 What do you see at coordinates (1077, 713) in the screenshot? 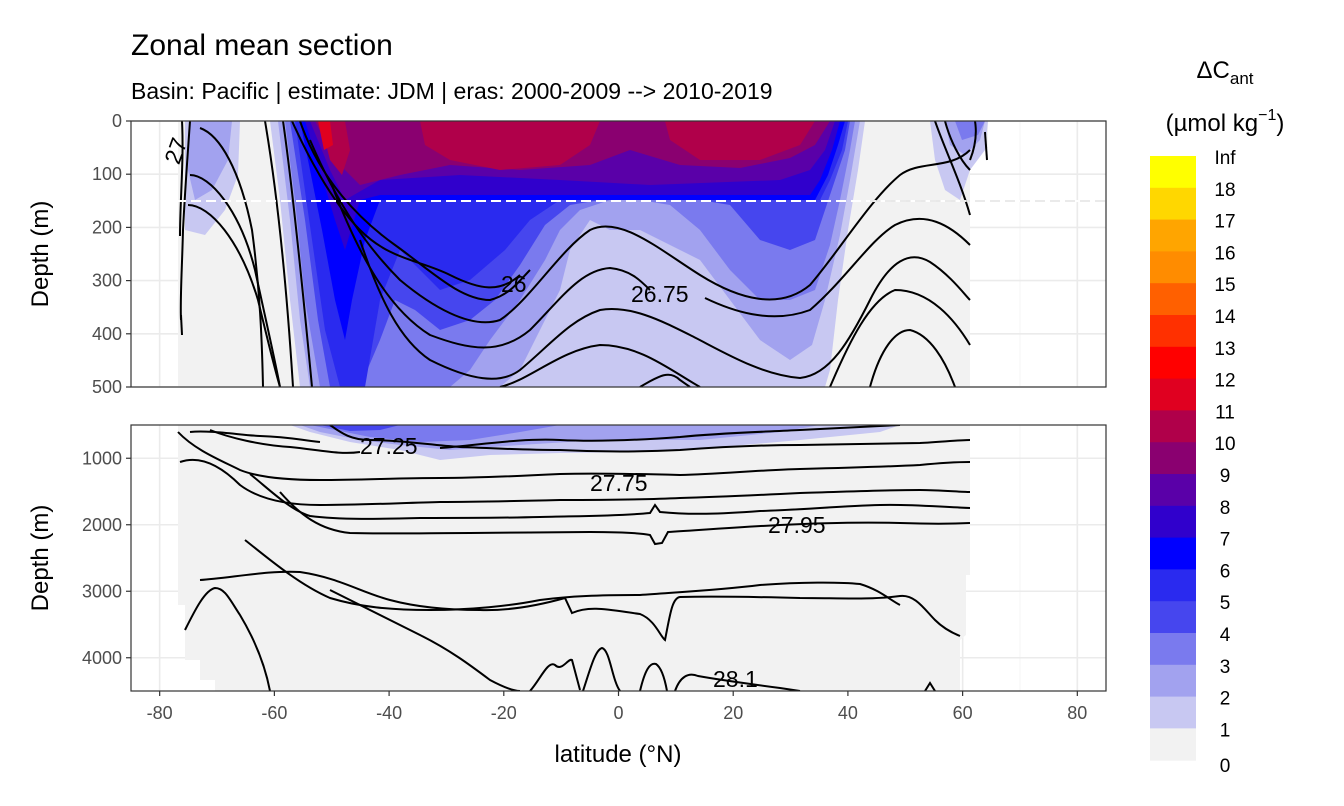
I see `x-tick-label: 80` at bounding box center [1077, 713].